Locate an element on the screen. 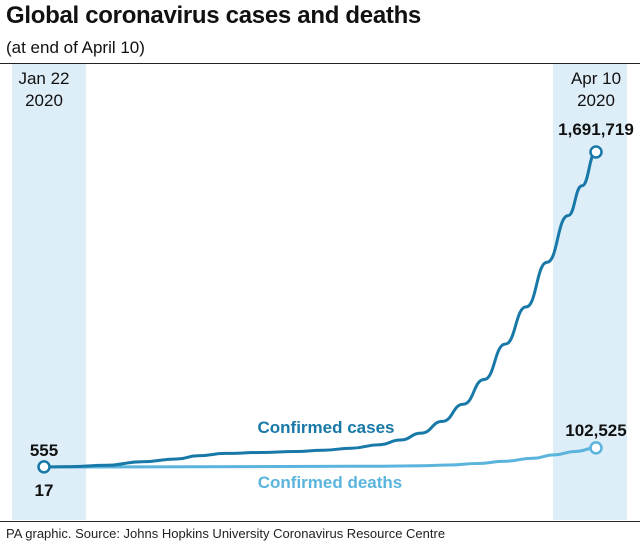  end-year-label: 2020 is located at coordinates (596, 100).